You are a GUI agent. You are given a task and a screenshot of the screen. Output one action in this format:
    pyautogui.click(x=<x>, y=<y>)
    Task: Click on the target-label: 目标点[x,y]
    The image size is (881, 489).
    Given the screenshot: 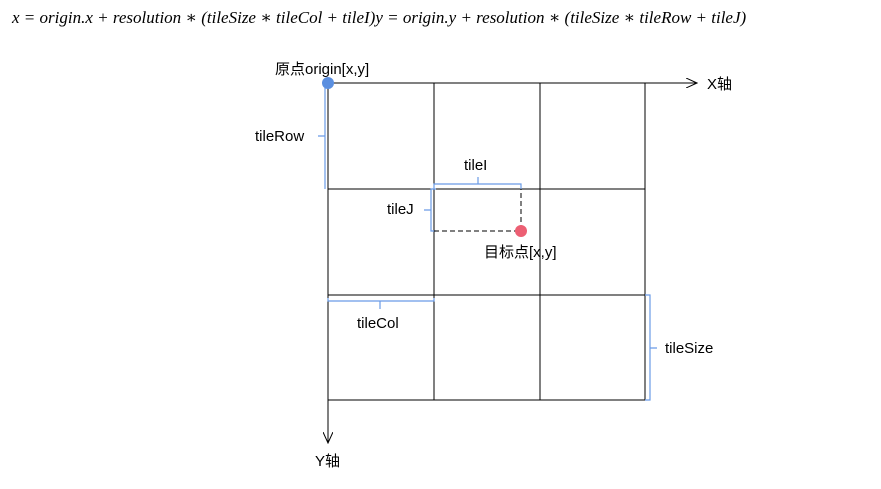 What is the action you would take?
    pyautogui.click(x=520, y=252)
    